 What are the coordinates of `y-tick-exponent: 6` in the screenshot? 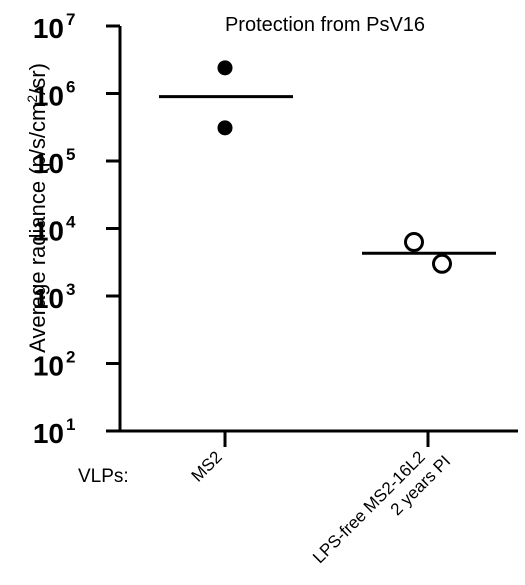 It's located at (70, 87).